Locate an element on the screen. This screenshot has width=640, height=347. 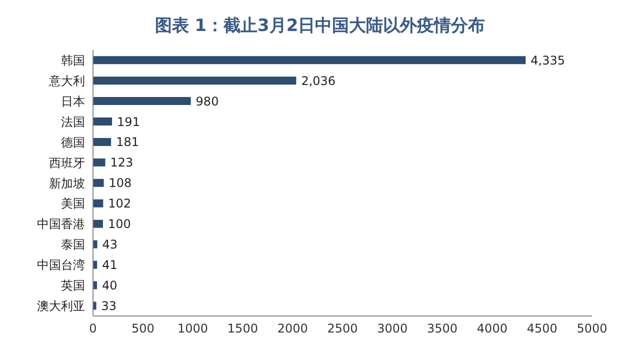
y-tick-label: 英国 is located at coordinates (73, 285).